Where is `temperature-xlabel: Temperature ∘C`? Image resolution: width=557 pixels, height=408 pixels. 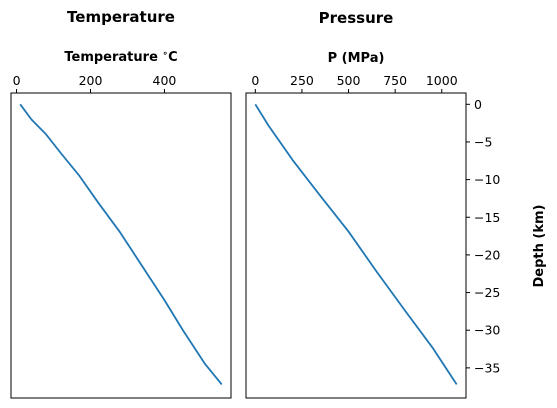
temperature-xlabel: Temperature ∘C is located at coordinates (120, 57).